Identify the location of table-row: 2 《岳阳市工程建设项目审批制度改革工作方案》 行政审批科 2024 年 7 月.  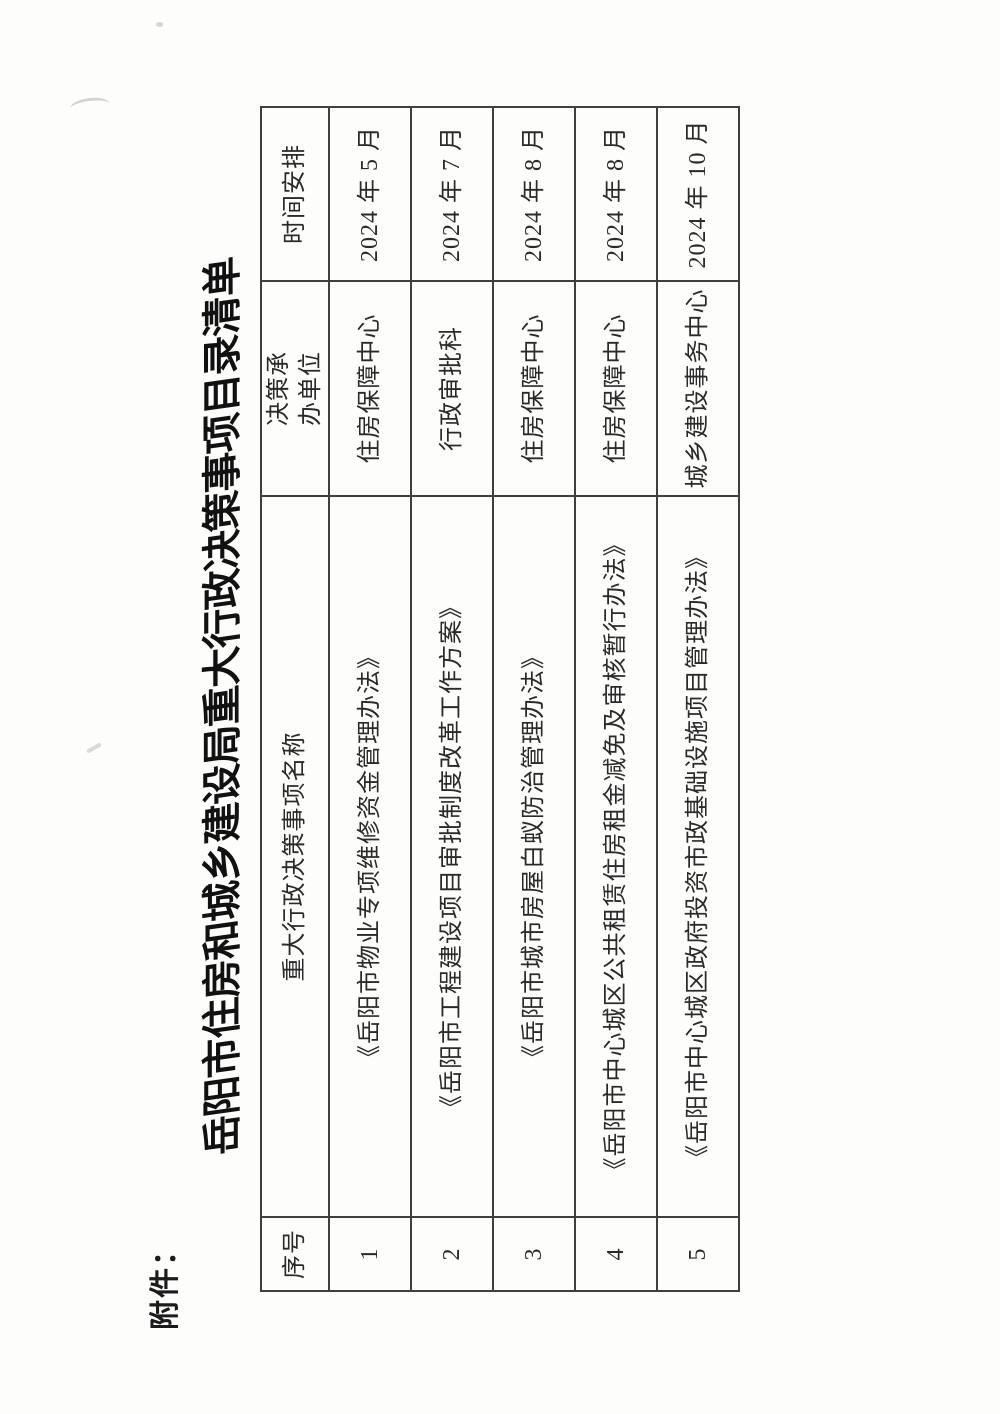
(452, 699).